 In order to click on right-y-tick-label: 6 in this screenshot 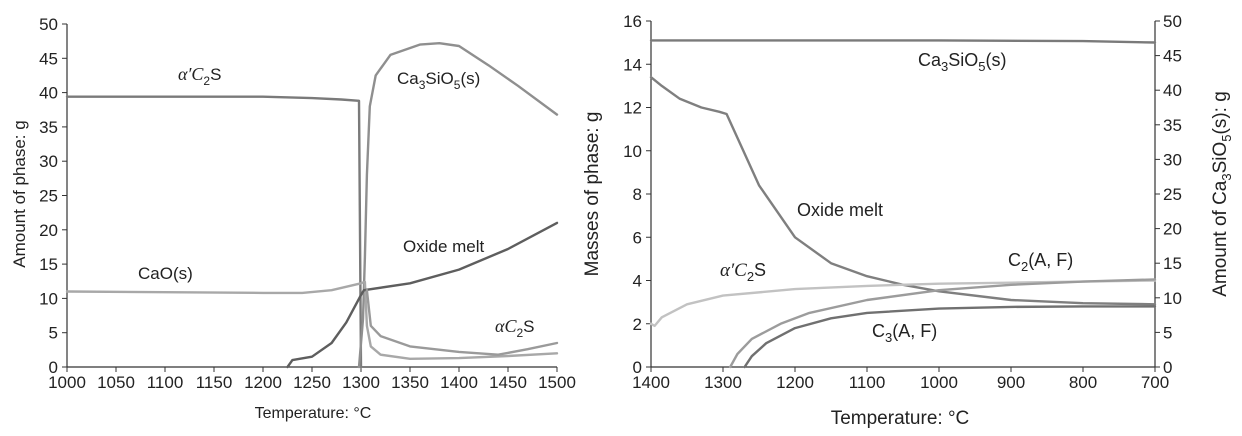, I will do `click(637, 237)`.